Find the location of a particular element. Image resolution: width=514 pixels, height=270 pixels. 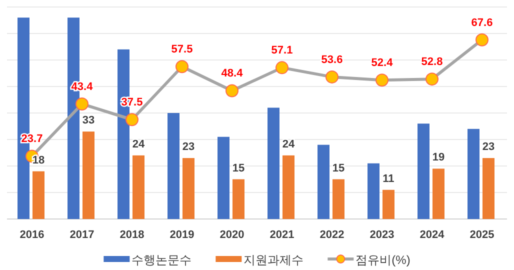

x-tick-label: 2018 is located at coordinates (132, 235).